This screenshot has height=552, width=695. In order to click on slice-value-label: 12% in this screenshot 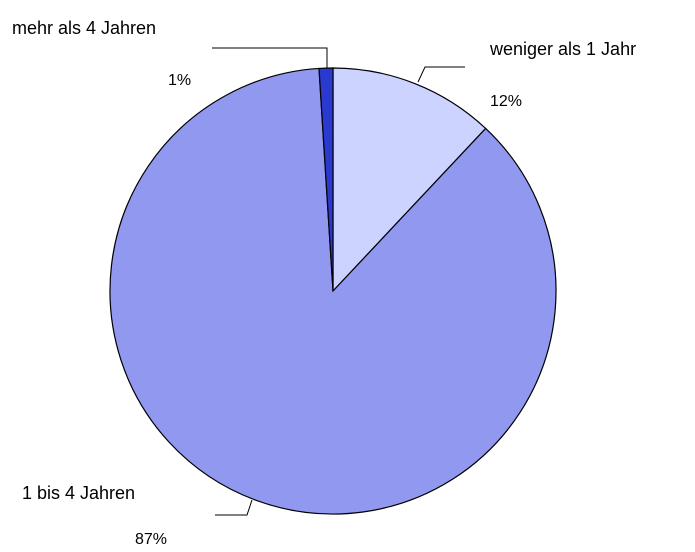, I will do `click(506, 101)`.